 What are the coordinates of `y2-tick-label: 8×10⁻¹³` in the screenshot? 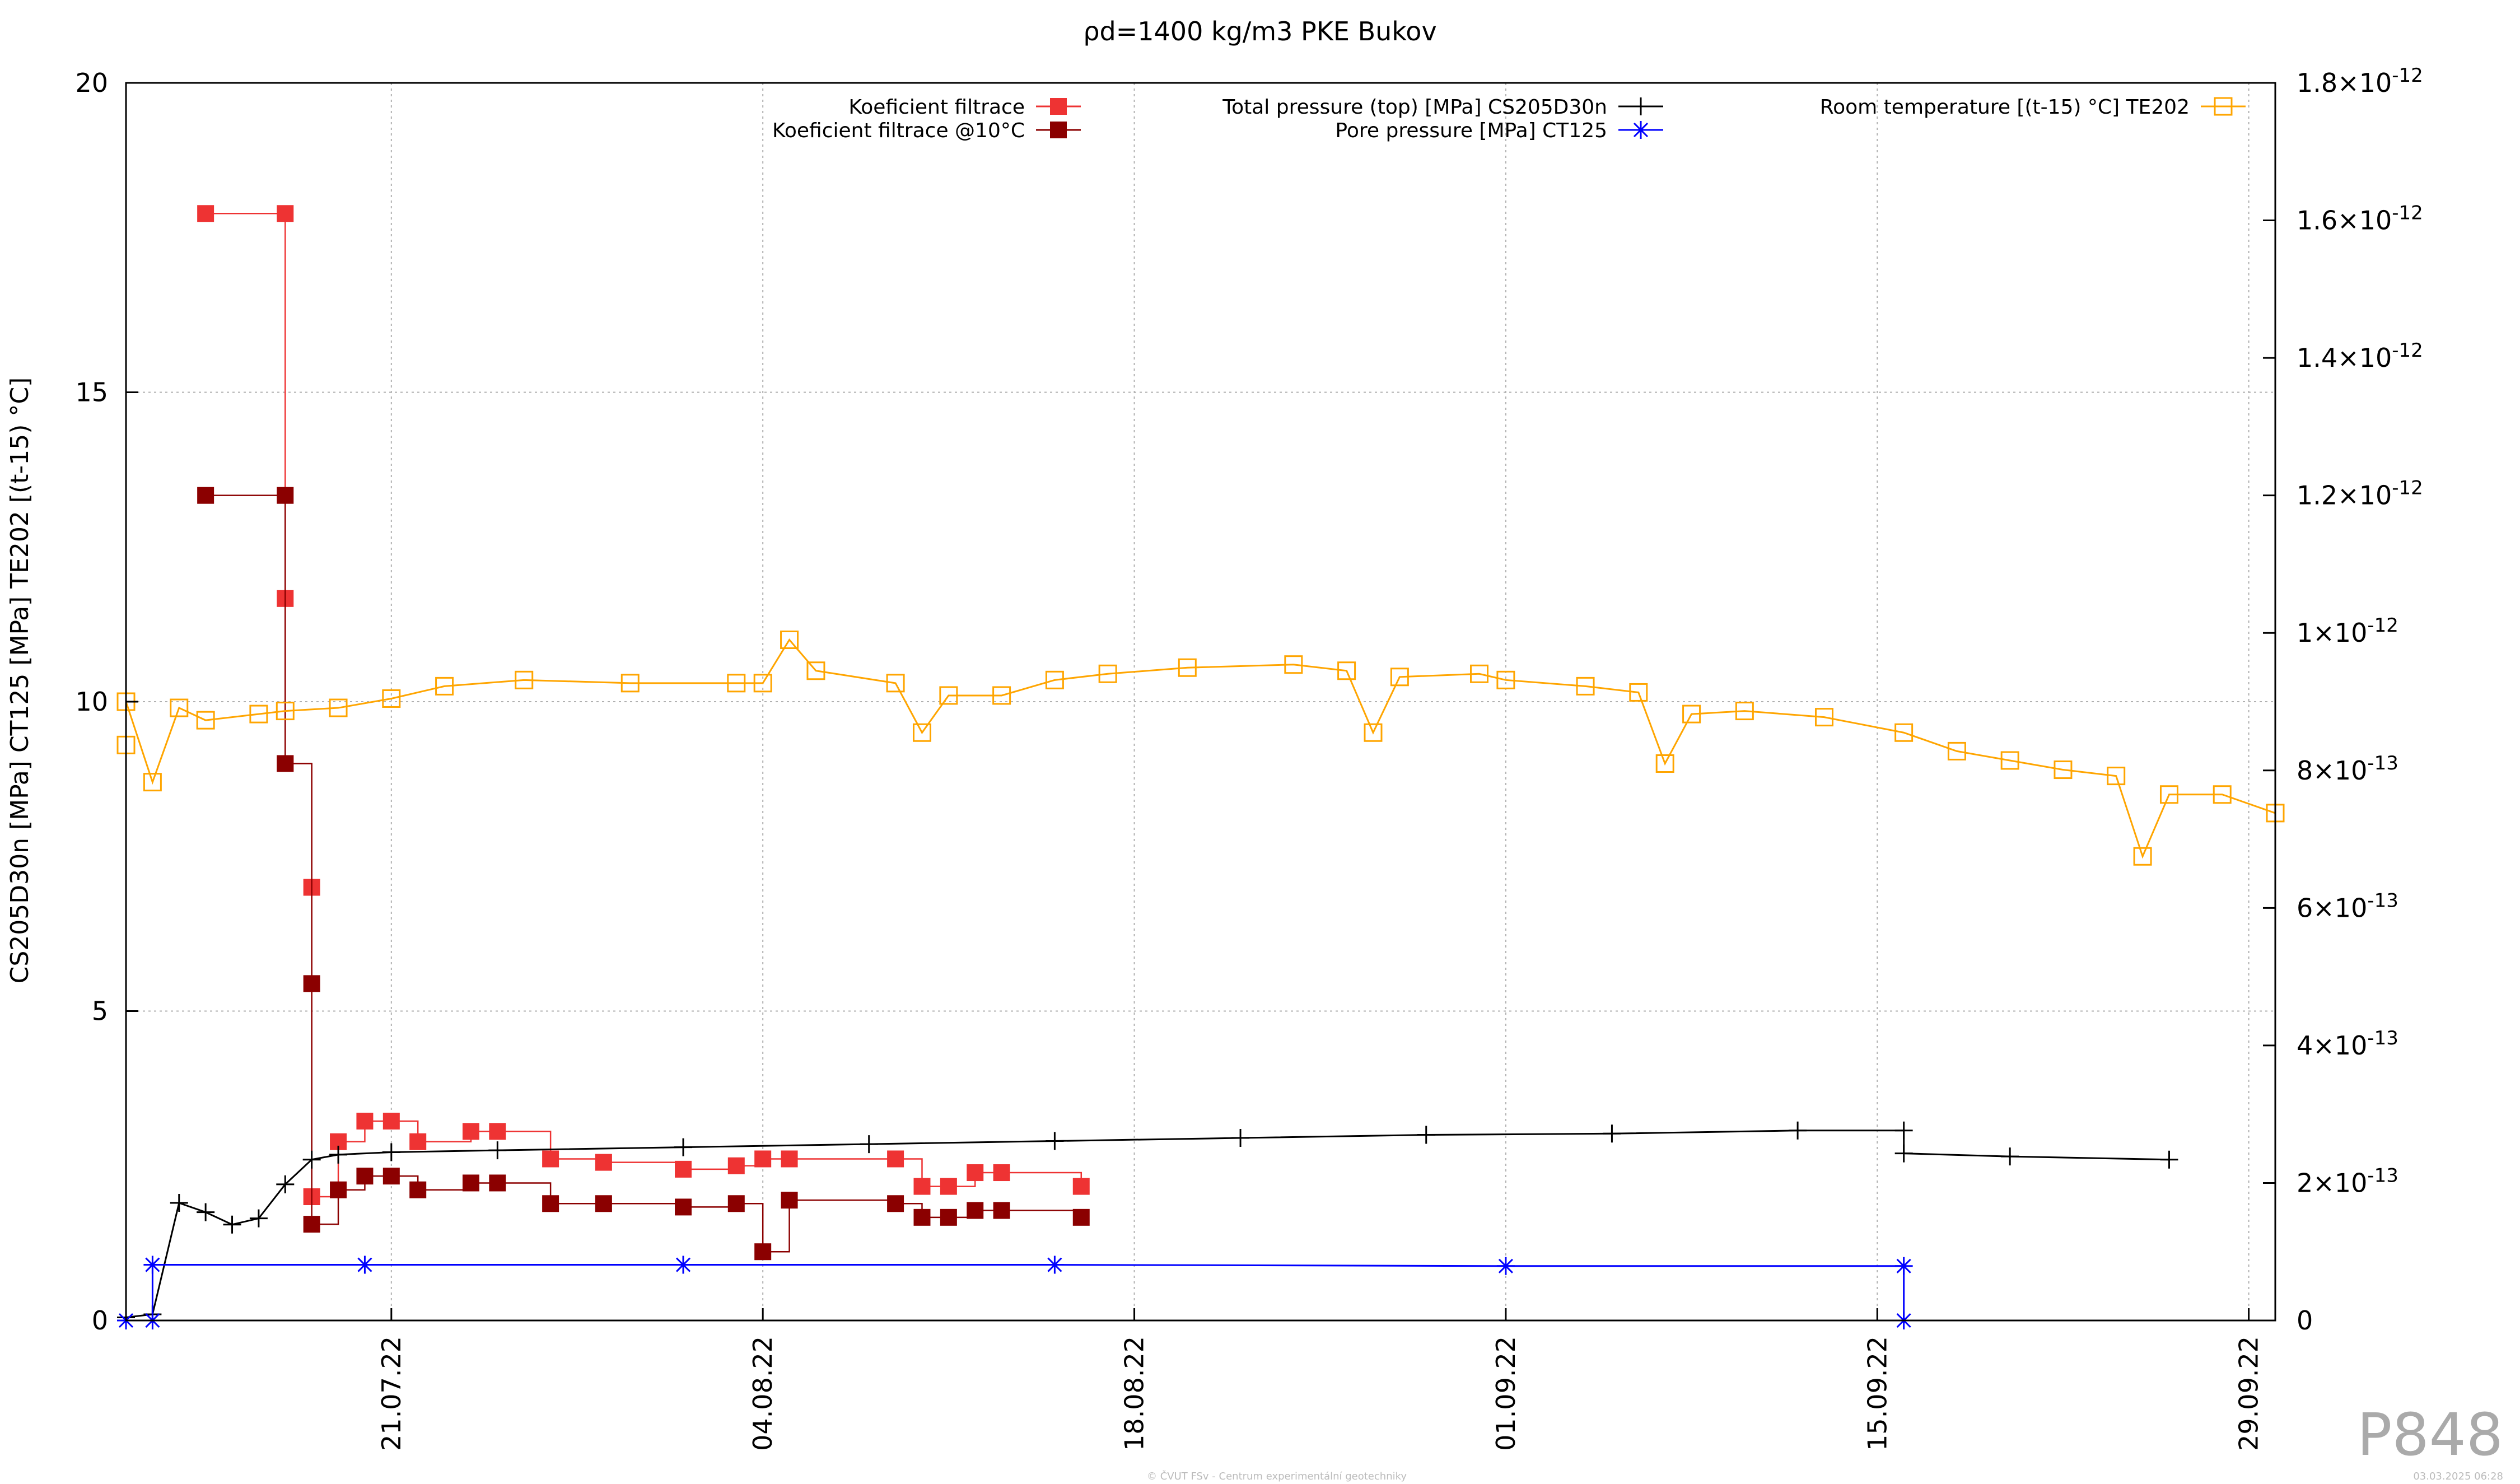 It's located at (2348, 769).